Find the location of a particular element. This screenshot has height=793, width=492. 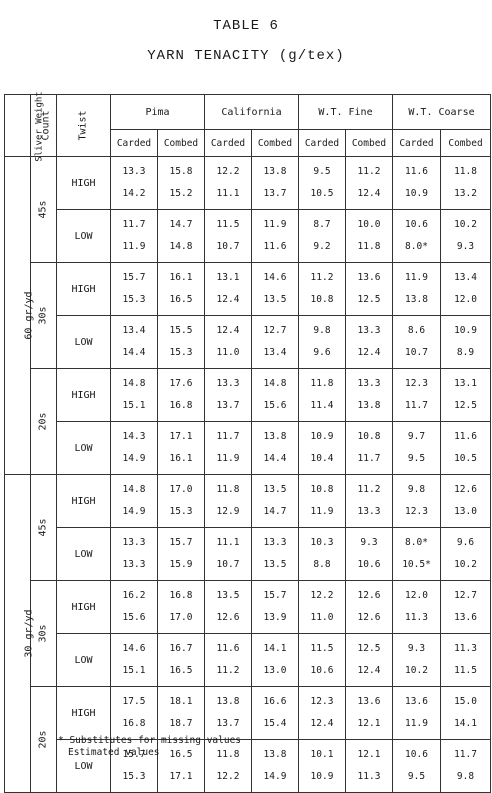

value-upper: 12.1 is located at coordinates (369, 754).